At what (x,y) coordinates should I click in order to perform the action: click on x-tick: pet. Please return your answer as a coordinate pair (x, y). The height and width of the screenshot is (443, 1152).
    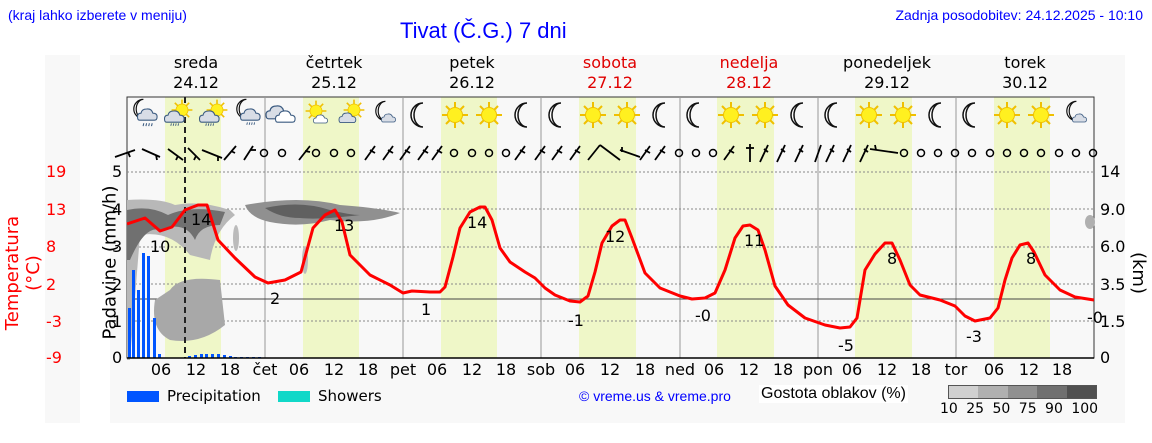
    Looking at the image, I should click on (403, 369).